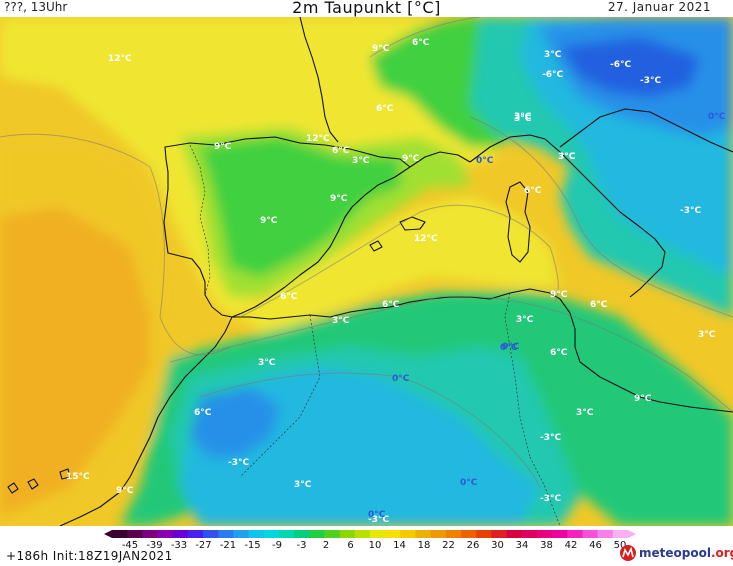 This screenshot has height=566, width=733. I want to click on coast-iberia, so click(287, 227).